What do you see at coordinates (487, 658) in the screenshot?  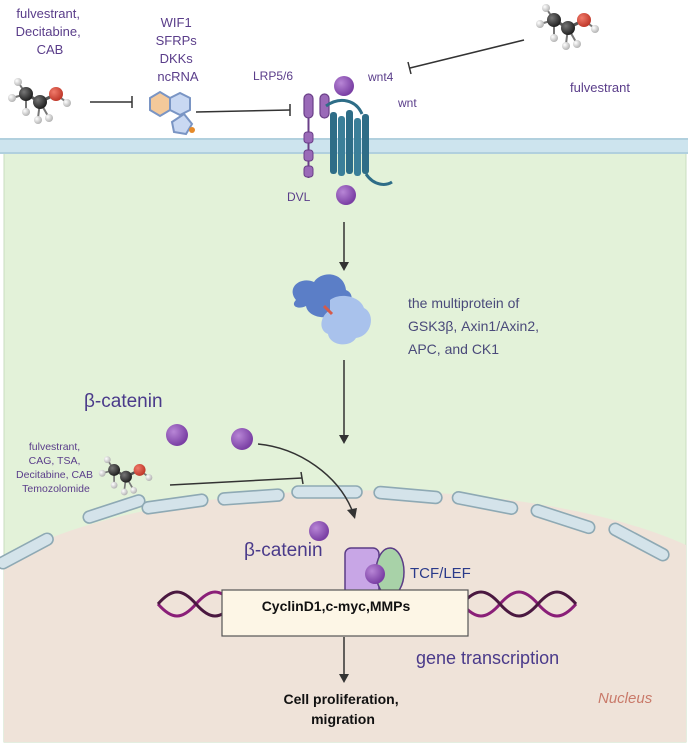 I see `gene-transcription-label: gene transcription` at bounding box center [487, 658].